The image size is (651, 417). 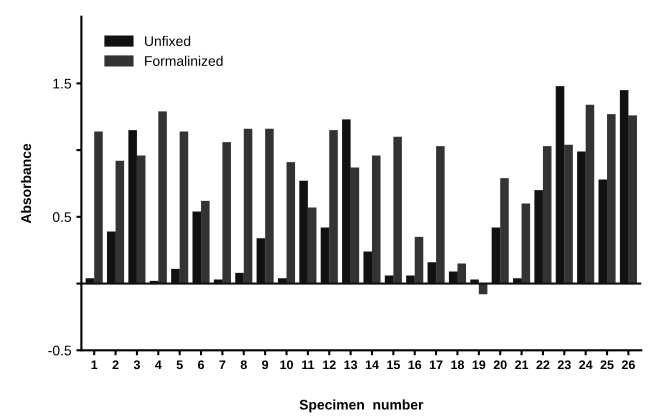 I want to click on x-tick-label: 11, so click(x=308, y=365).